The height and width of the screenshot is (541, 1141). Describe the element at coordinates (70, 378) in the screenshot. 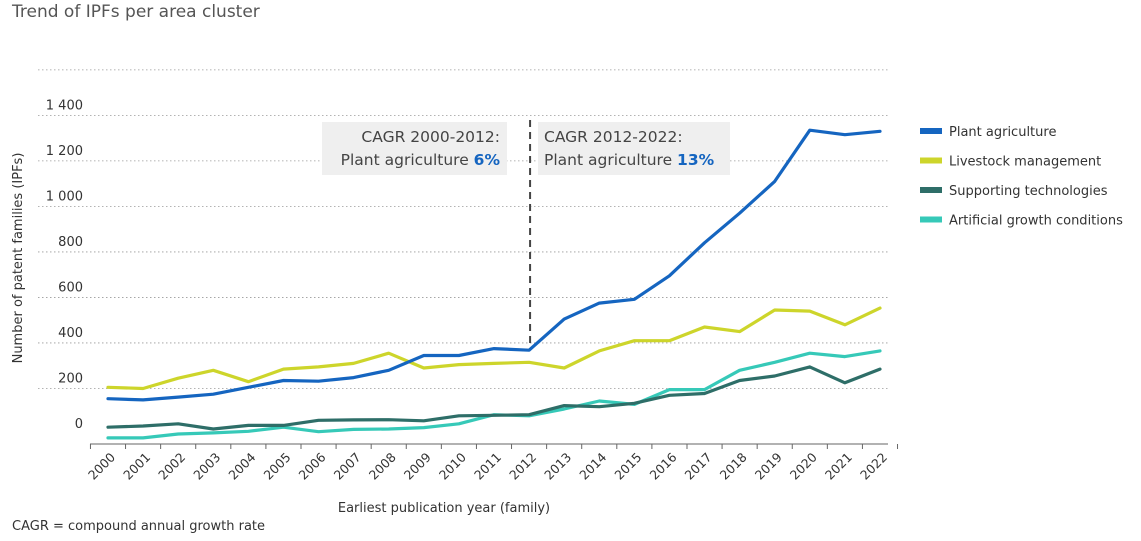

I see `y-tick-label: 200` at that location.